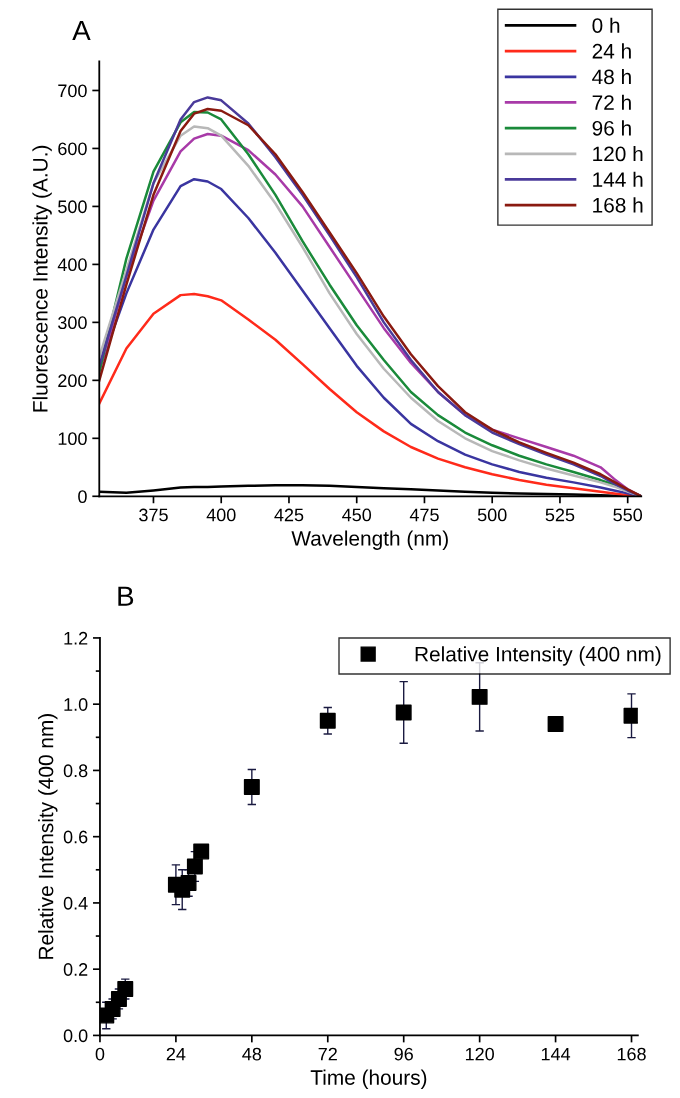 Image resolution: width=680 pixels, height=1098 pixels. Describe the element at coordinates (48, 836) in the screenshot. I see `y-axis-title: Relative Intensity (400 nm)` at that location.